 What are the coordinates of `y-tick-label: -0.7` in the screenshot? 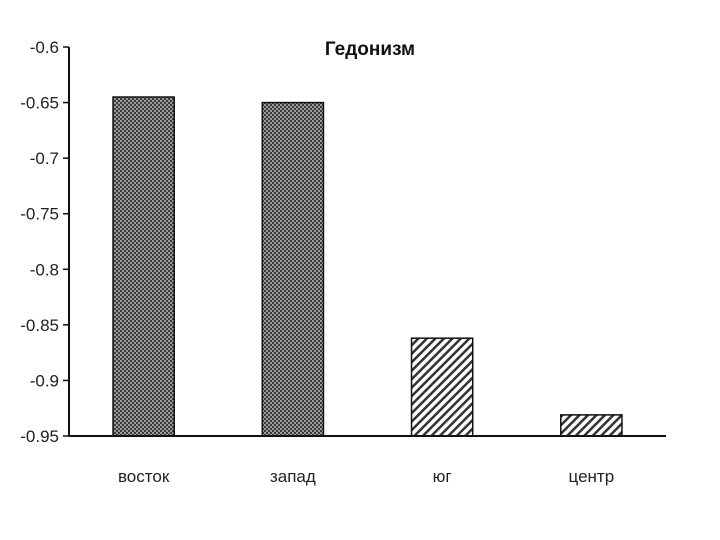 It's located at (44, 158).